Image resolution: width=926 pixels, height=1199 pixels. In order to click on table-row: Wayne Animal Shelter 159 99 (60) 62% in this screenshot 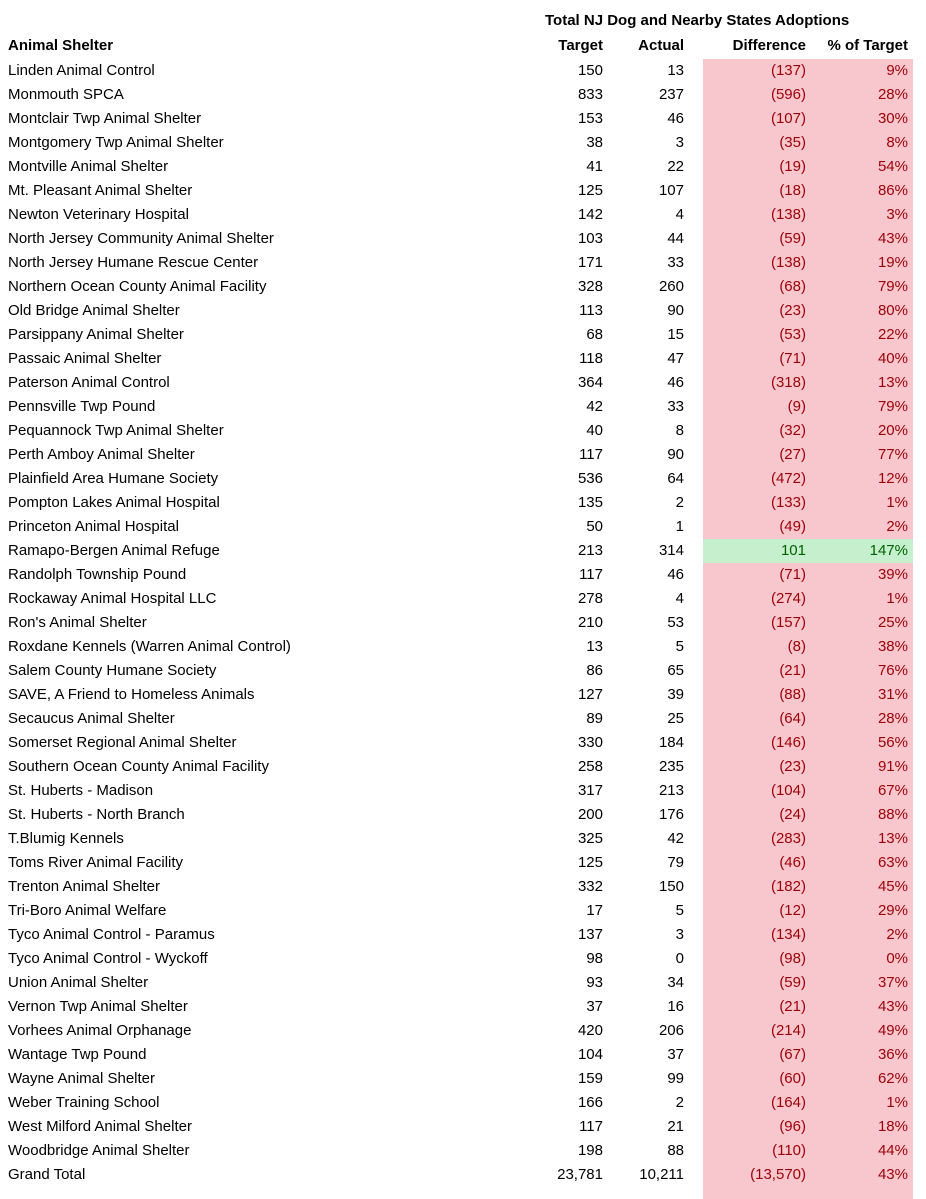, I will do `click(463, 1079)`.